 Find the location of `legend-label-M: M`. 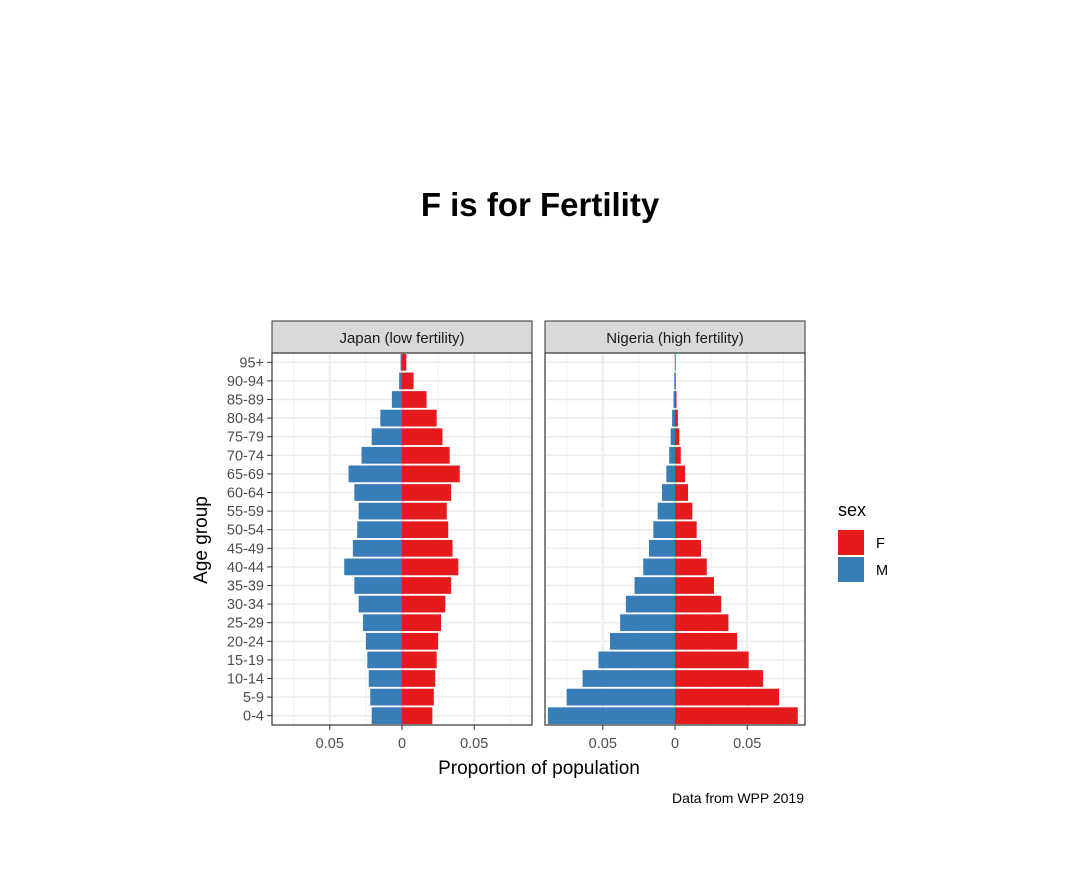

legend-label-M: M is located at coordinates (882, 571).